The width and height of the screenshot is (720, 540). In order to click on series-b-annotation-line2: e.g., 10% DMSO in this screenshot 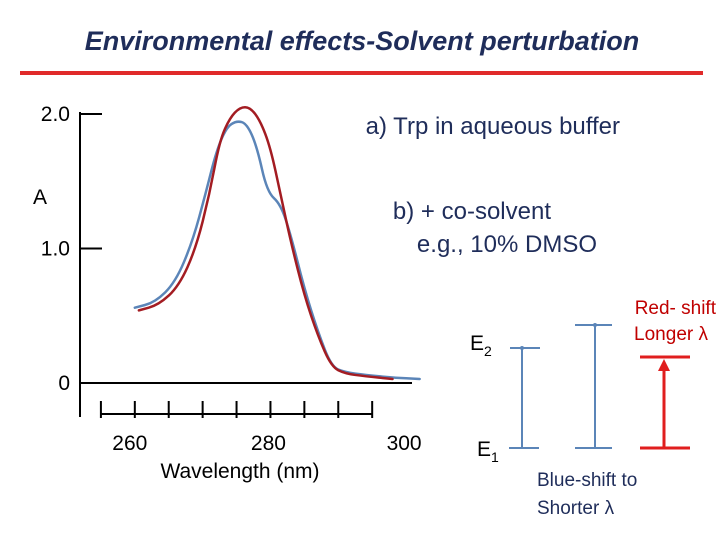, I will do `click(507, 244)`.